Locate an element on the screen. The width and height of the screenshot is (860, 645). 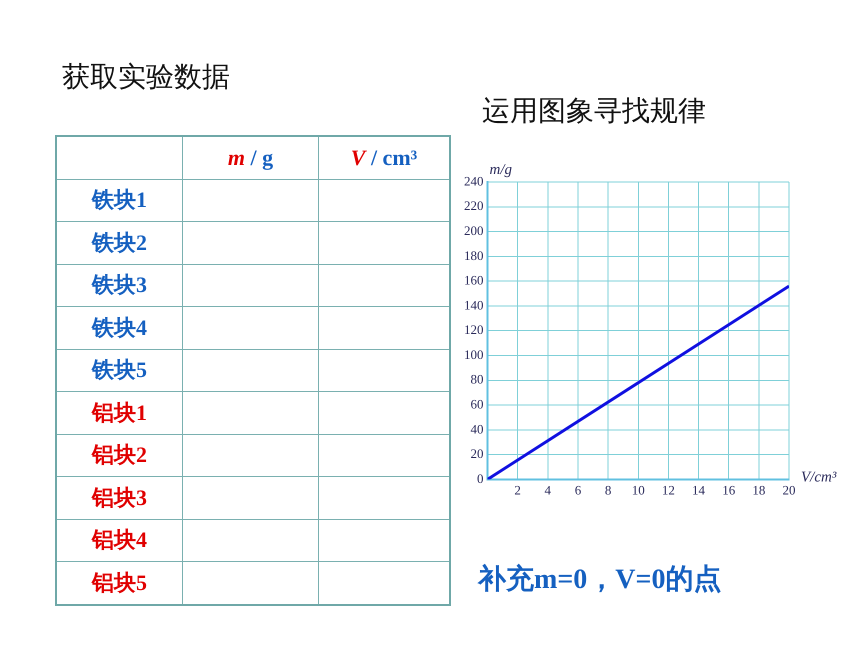
y-tick-label: 120 is located at coordinates (474, 330).